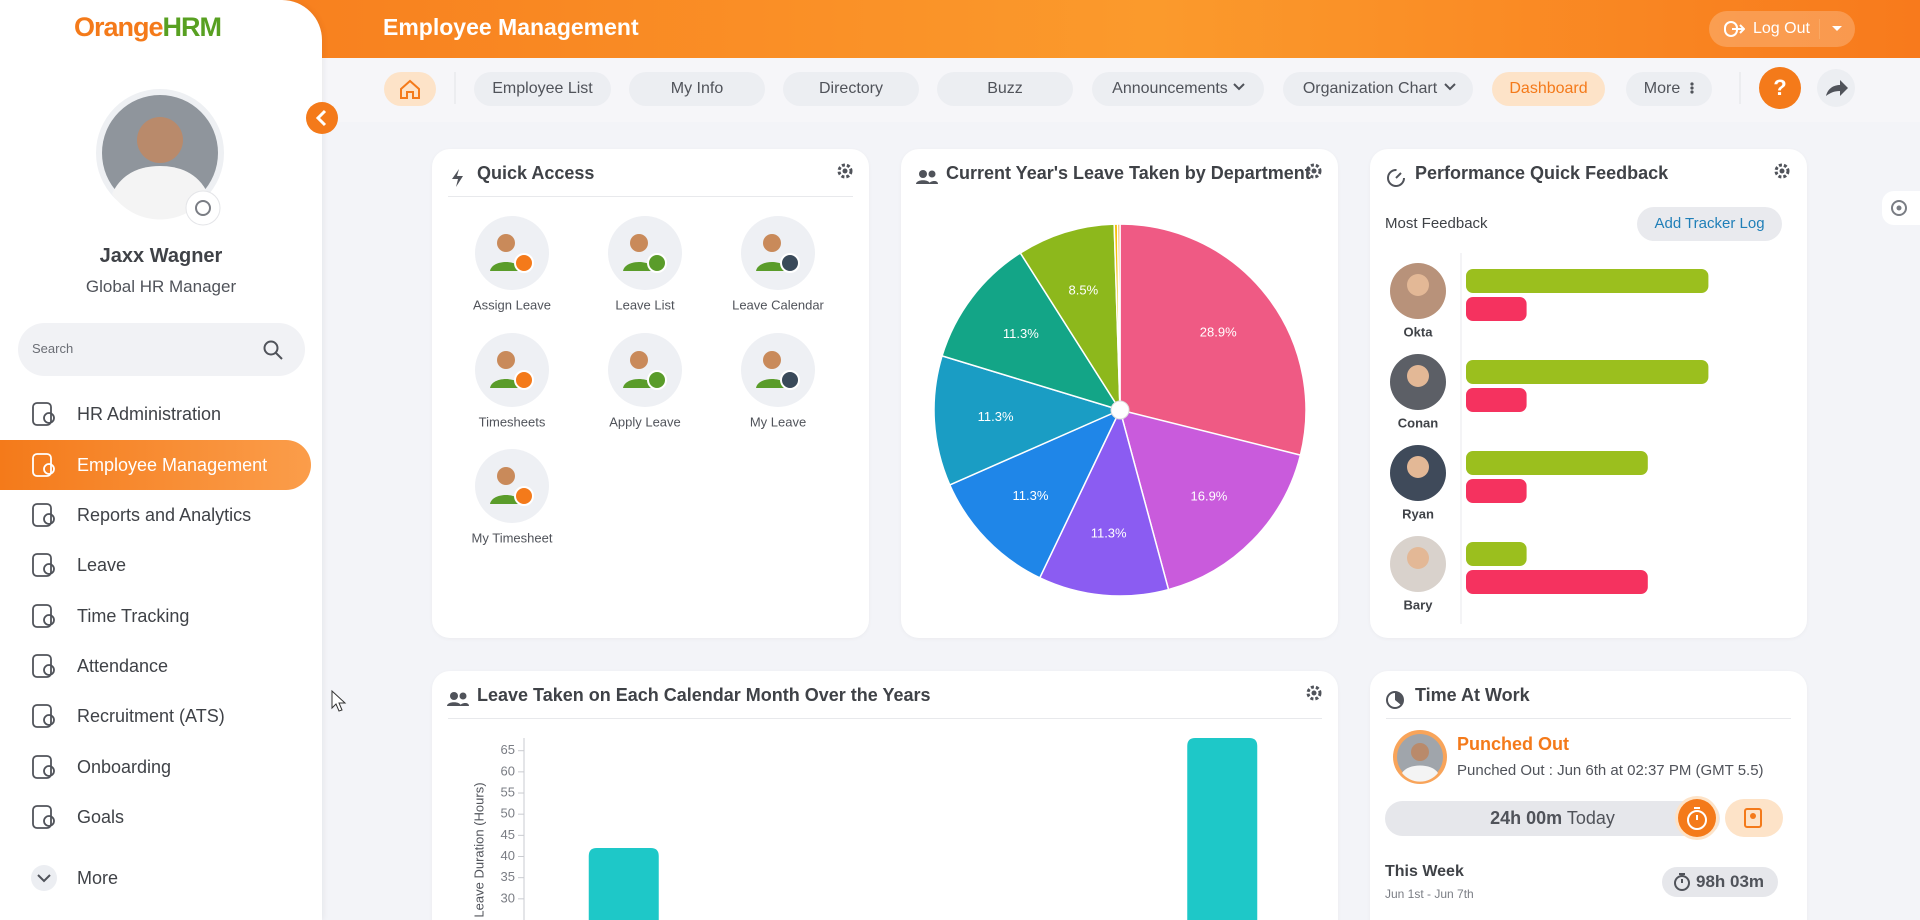  I want to click on card-title: Current Year's Leave Taken by Department, so click(1128, 173).